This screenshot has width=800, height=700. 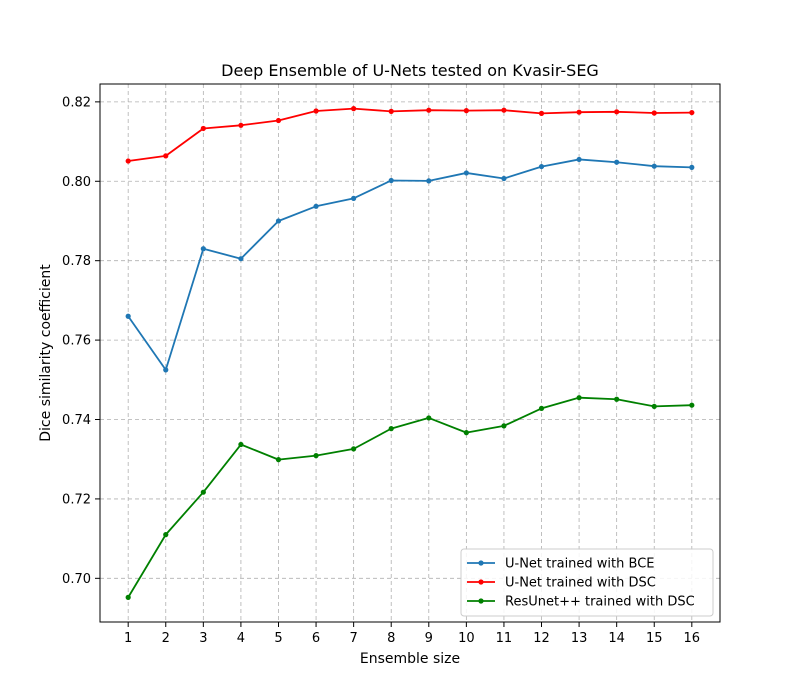 I want to click on x-tick-label: 3, so click(x=203, y=638).